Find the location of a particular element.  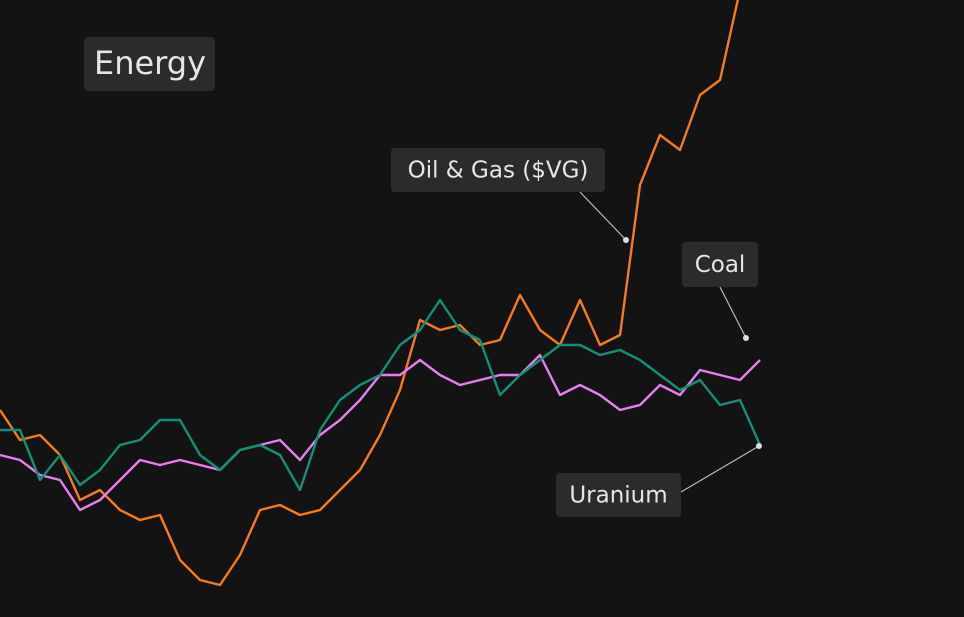

legend-label: Uranium is located at coordinates (618, 496).